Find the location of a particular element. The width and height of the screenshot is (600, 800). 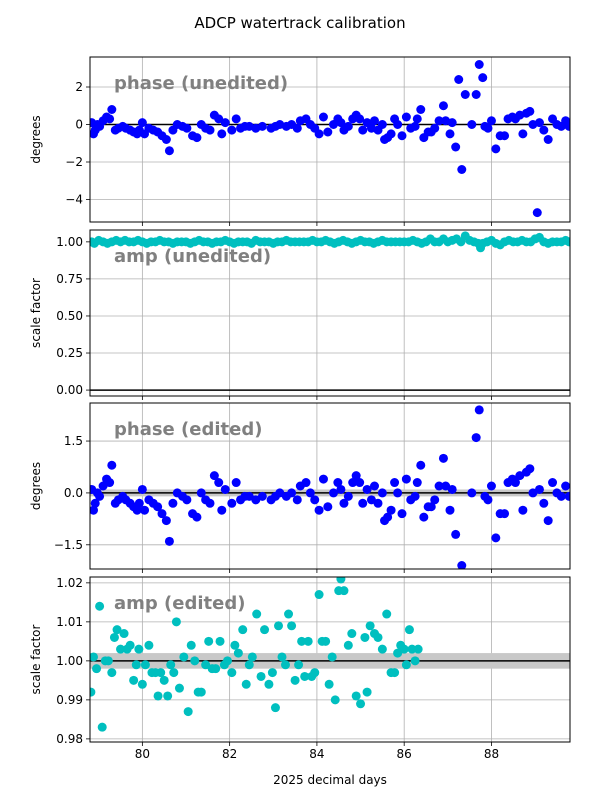

y-axis-label: scale factor is located at coordinates (36, 313).